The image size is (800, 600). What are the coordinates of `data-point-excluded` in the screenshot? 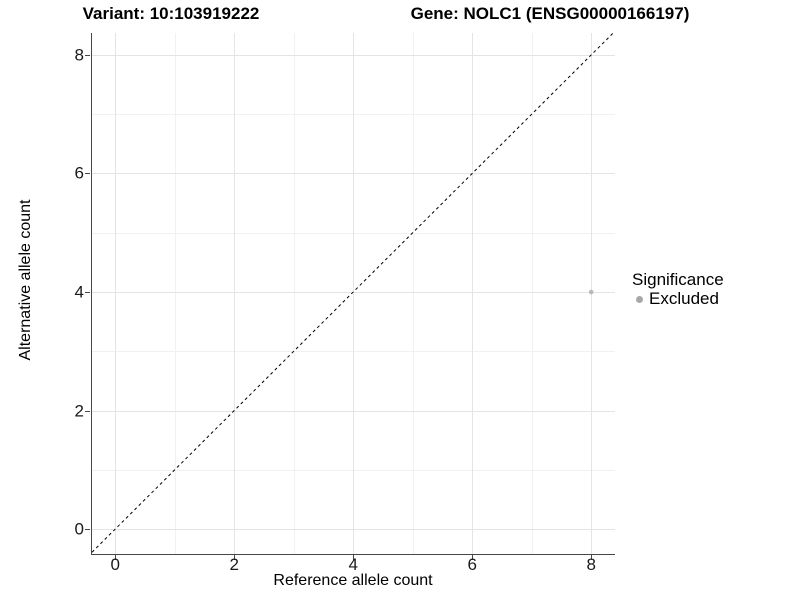 It's located at (591, 292).